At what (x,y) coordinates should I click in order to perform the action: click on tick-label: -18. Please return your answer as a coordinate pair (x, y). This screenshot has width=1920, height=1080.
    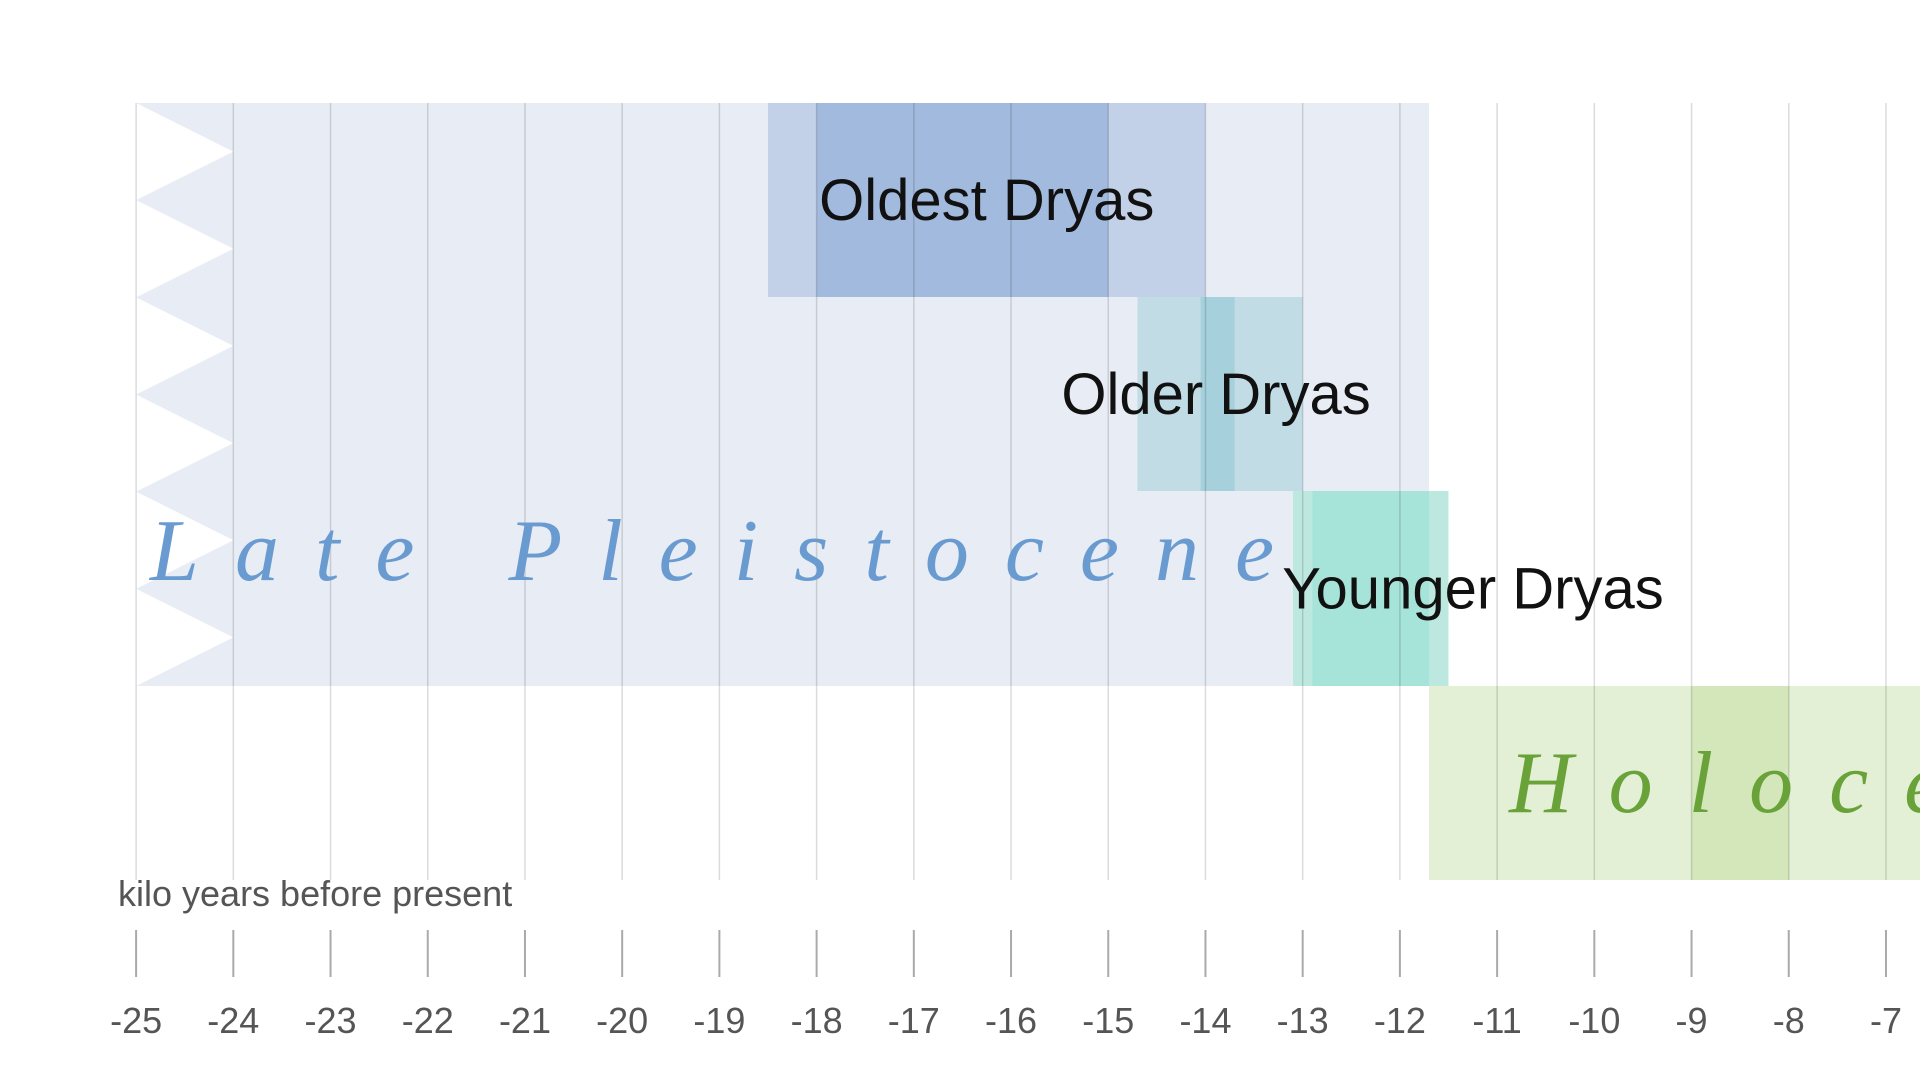
    Looking at the image, I should click on (817, 1020).